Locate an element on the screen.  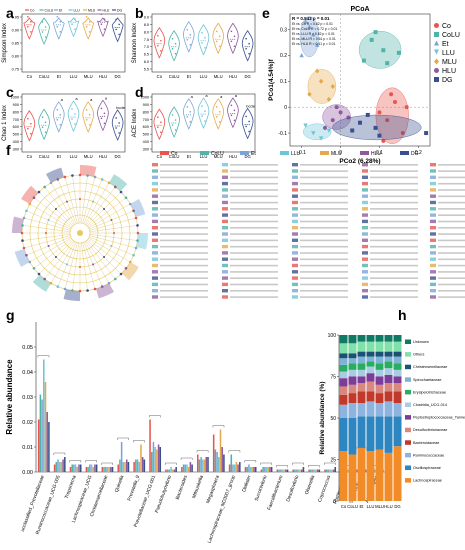
bar-CoLU is located at coordinates (120, 465).